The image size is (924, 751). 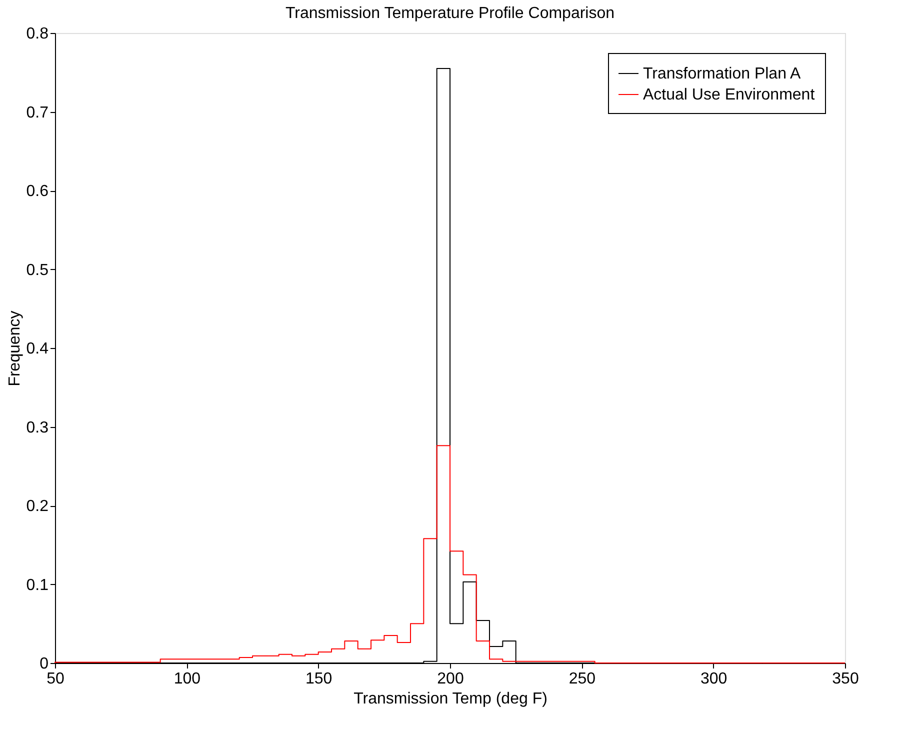 I want to click on y-tick-label: 0.7, so click(x=37, y=113).